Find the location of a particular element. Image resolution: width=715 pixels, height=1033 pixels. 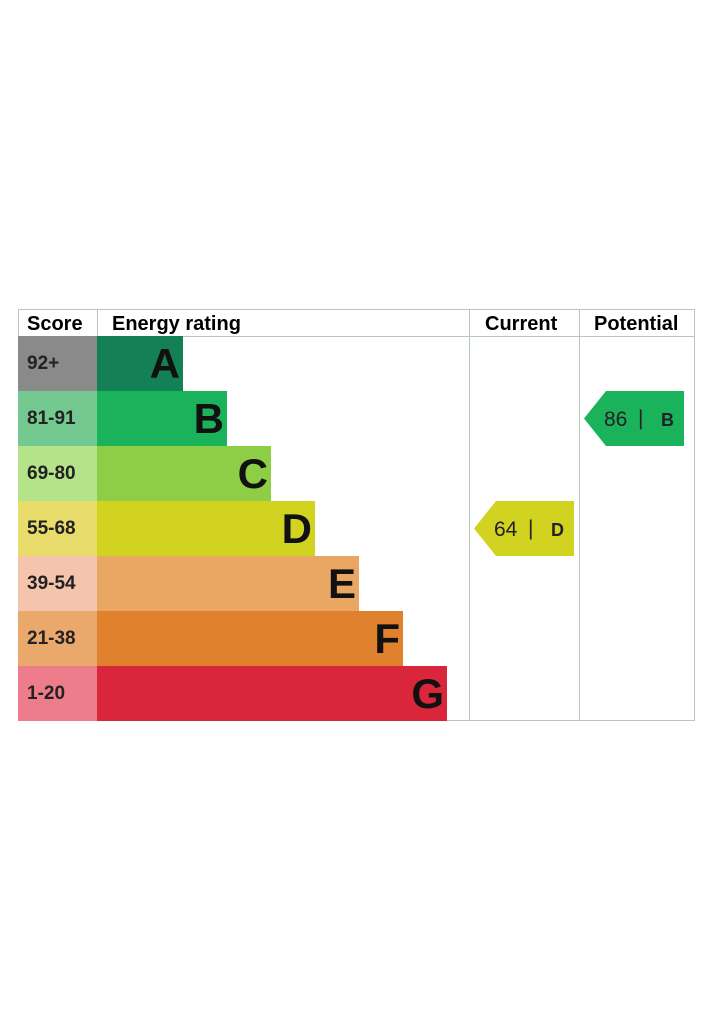

header-current: Current is located at coordinates (521, 324).